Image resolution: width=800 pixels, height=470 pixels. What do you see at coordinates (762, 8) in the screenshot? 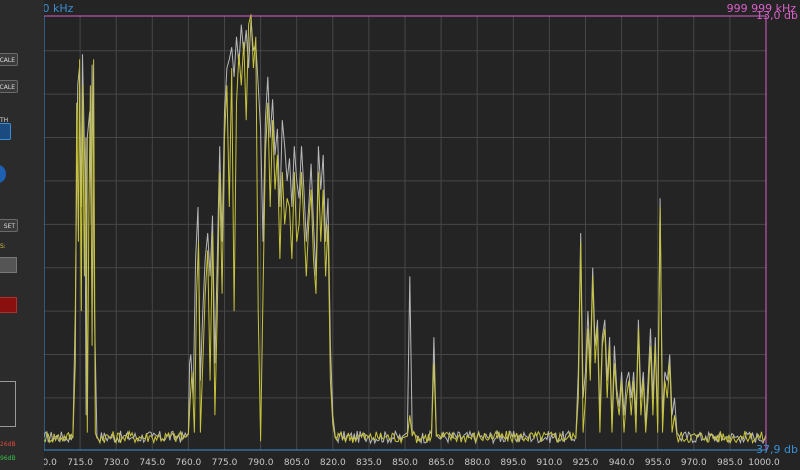
I see `end-frequency-label: 999 999 kHz` at bounding box center [762, 8].